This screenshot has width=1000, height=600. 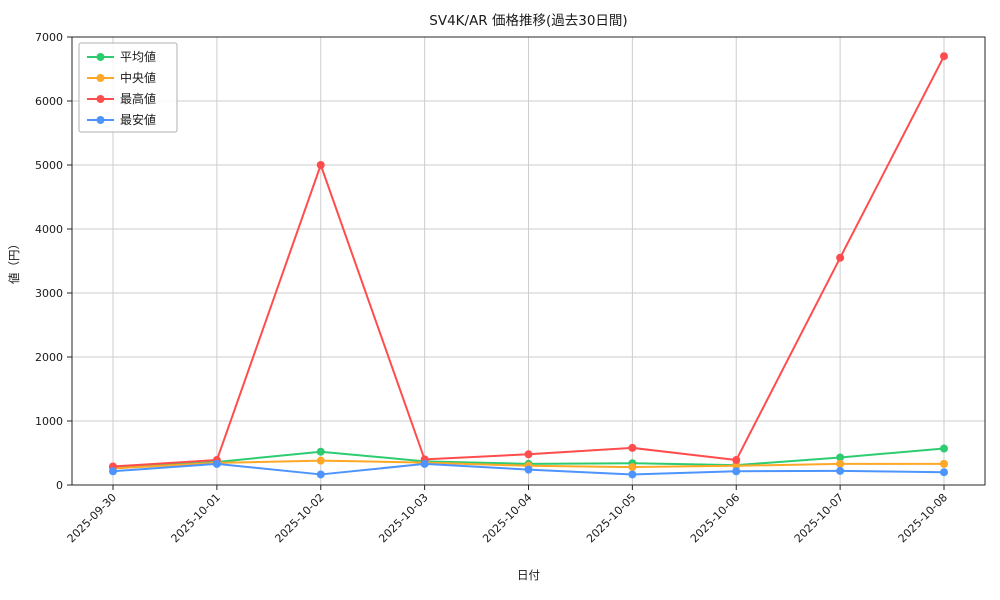 I want to click on y-tick-label: 0, so click(x=59, y=485).